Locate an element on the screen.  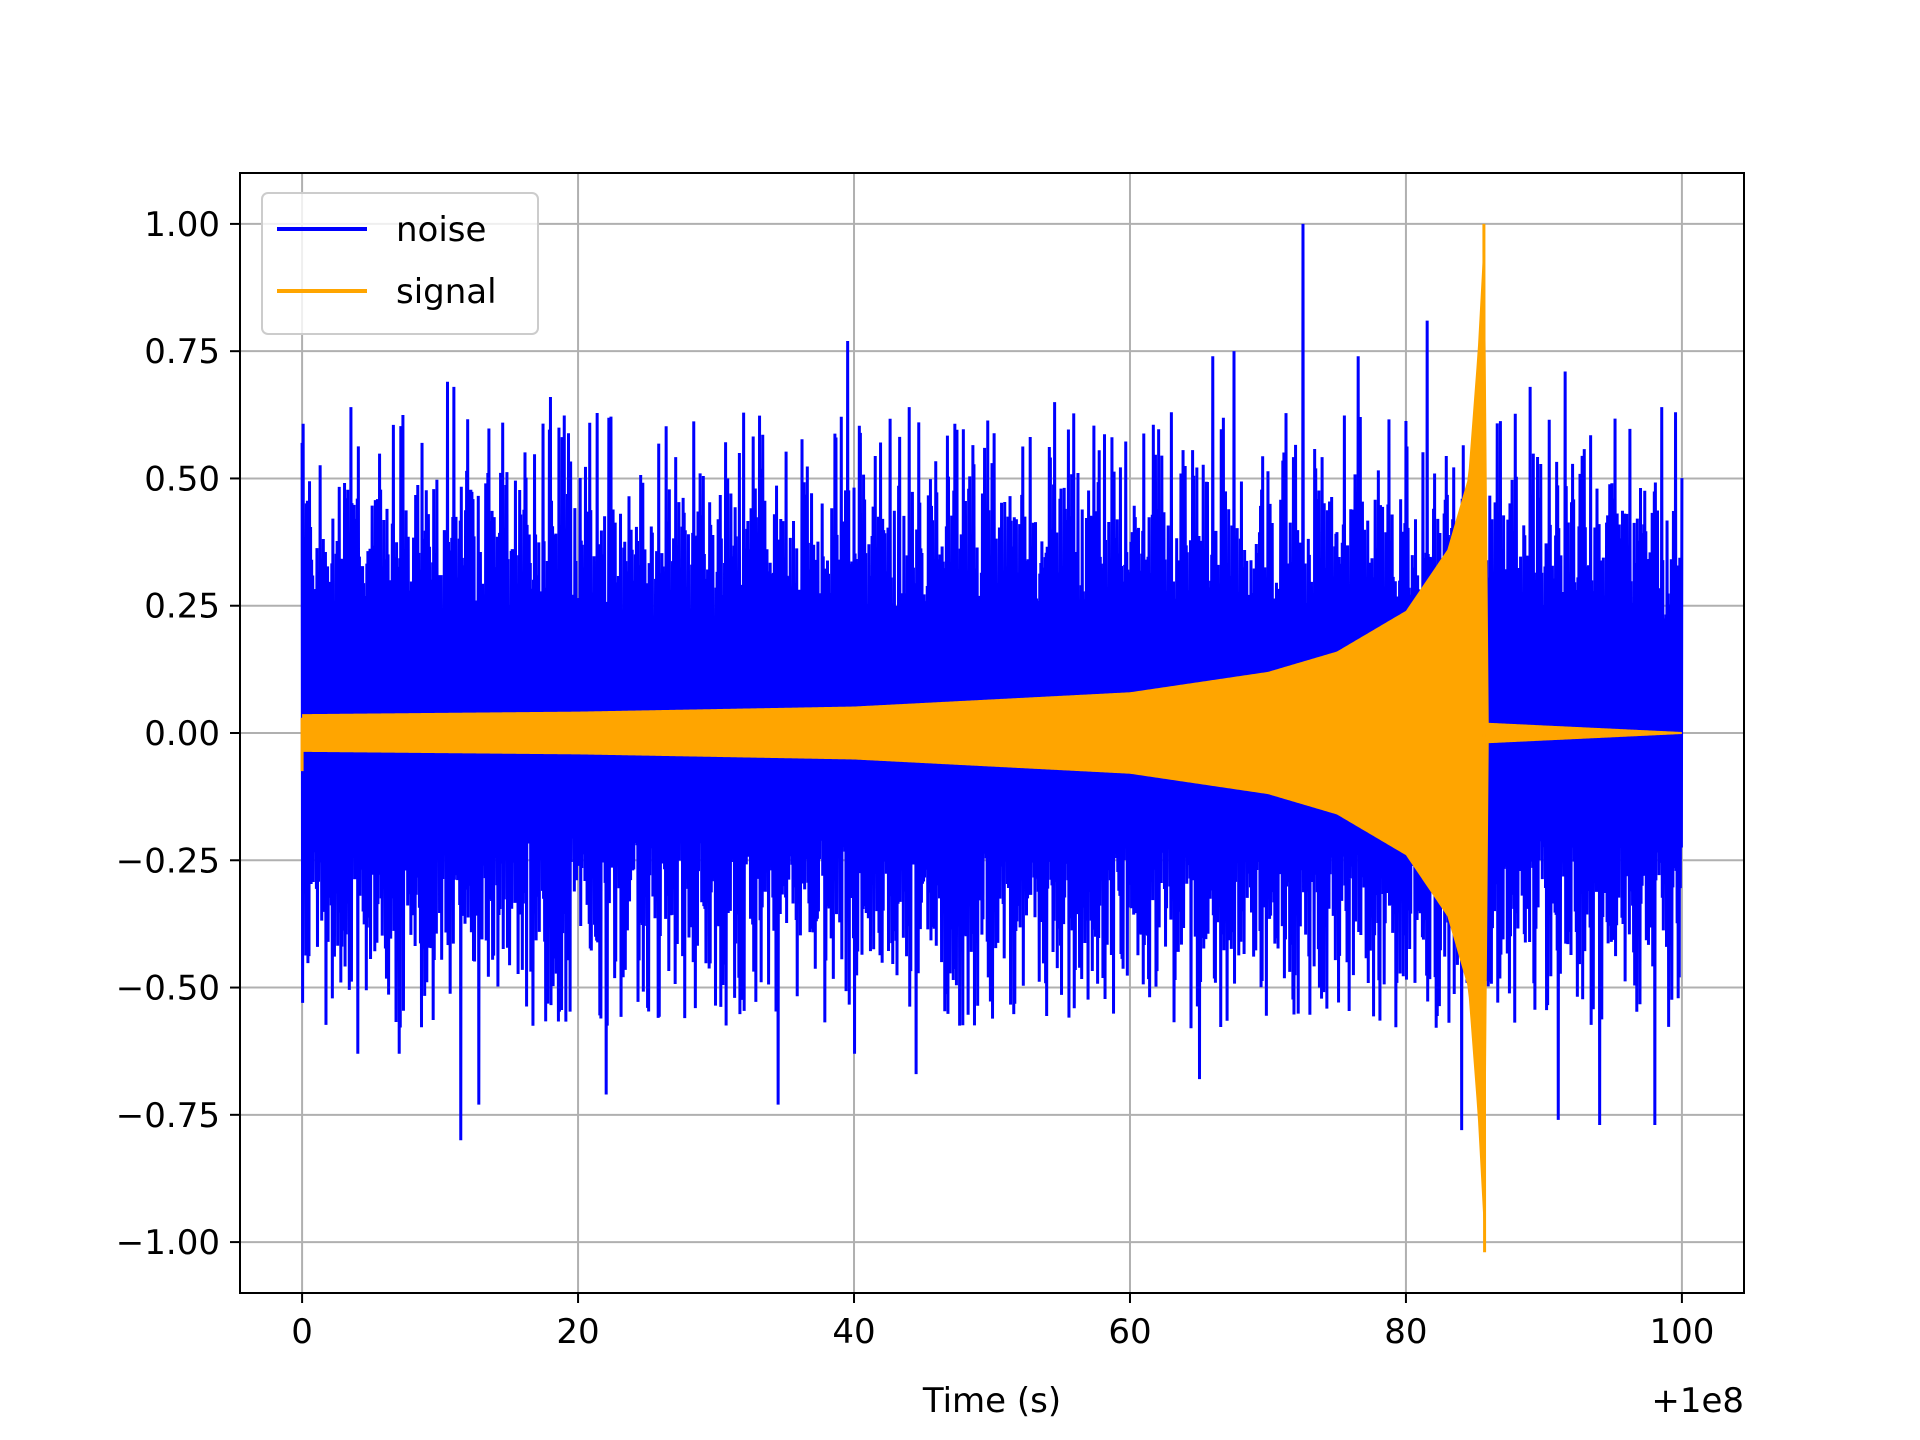
x-axis-offset-label: +1e8 is located at coordinates (1697, 1401).